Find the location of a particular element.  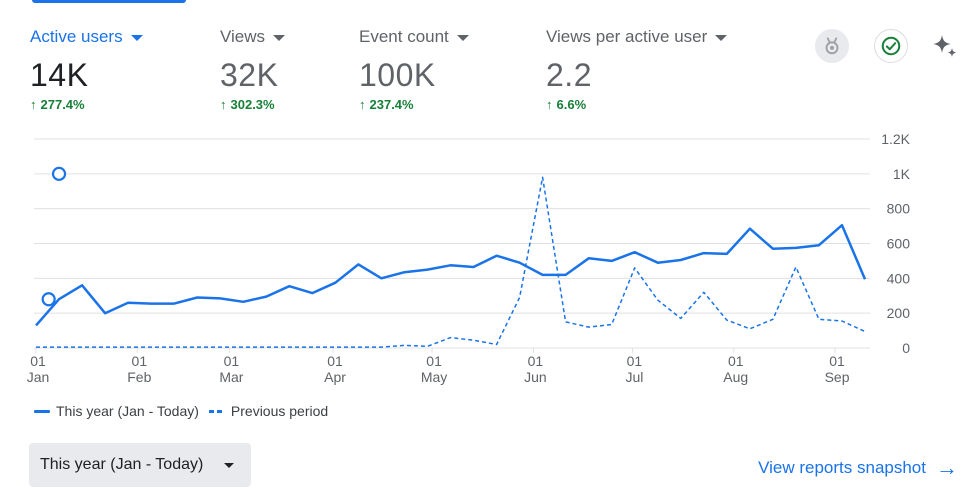

x-tick-month: Jul is located at coordinates (634, 377).